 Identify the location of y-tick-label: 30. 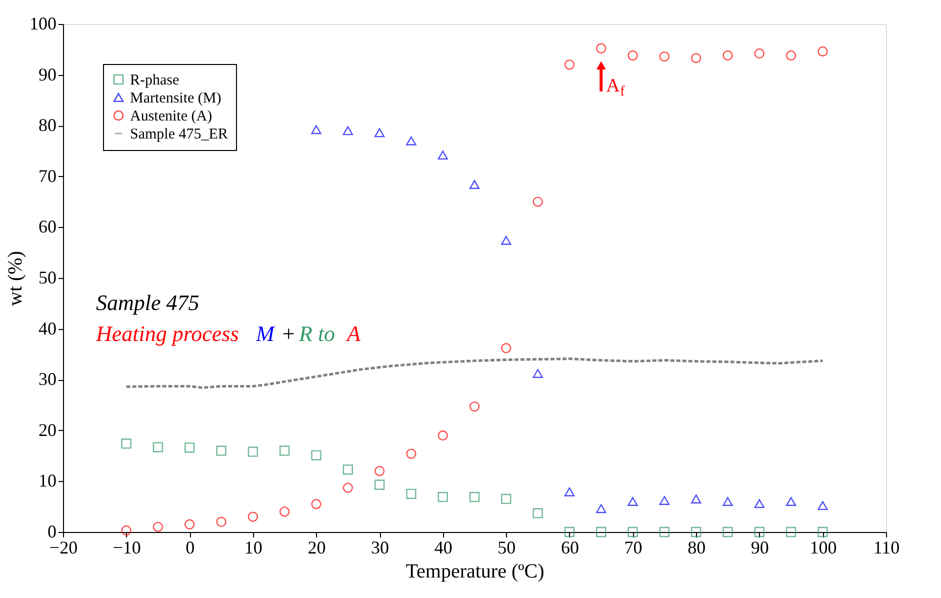
(47, 379).